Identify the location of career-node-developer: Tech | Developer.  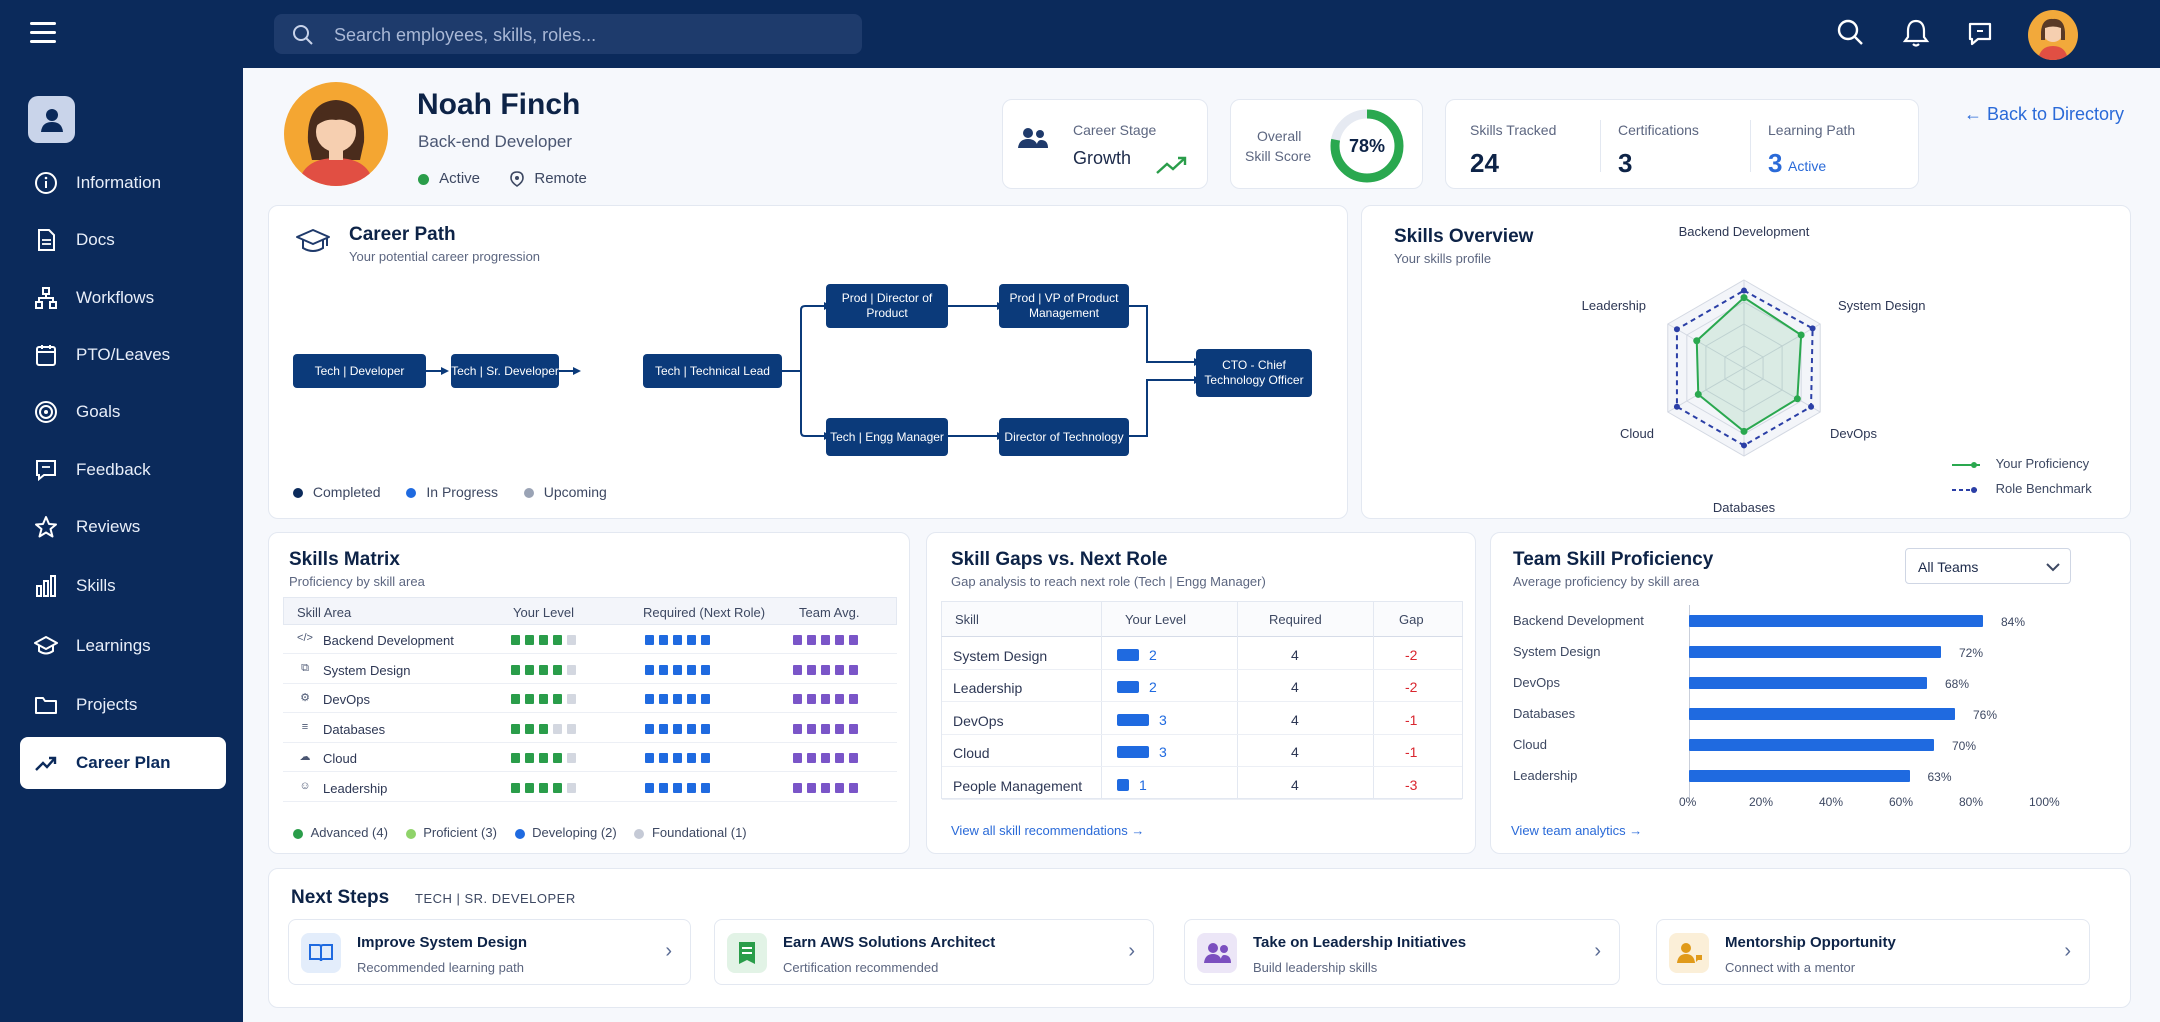
(359, 371).